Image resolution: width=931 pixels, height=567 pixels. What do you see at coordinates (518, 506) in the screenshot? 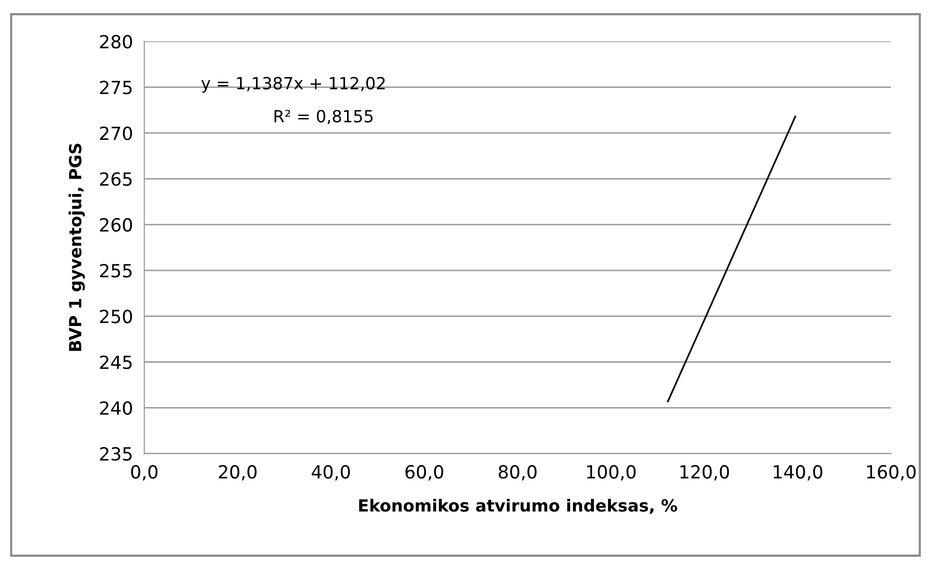
I see `x-axis-title: Ekonomikos atvirumo indeksas, %` at bounding box center [518, 506].